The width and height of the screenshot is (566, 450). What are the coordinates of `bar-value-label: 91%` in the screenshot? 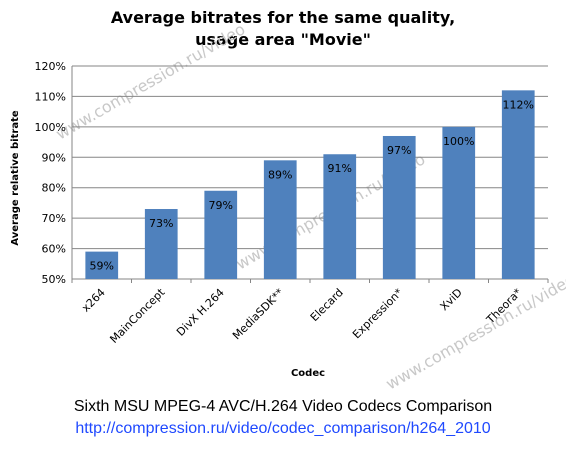 It's located at (340, 168).